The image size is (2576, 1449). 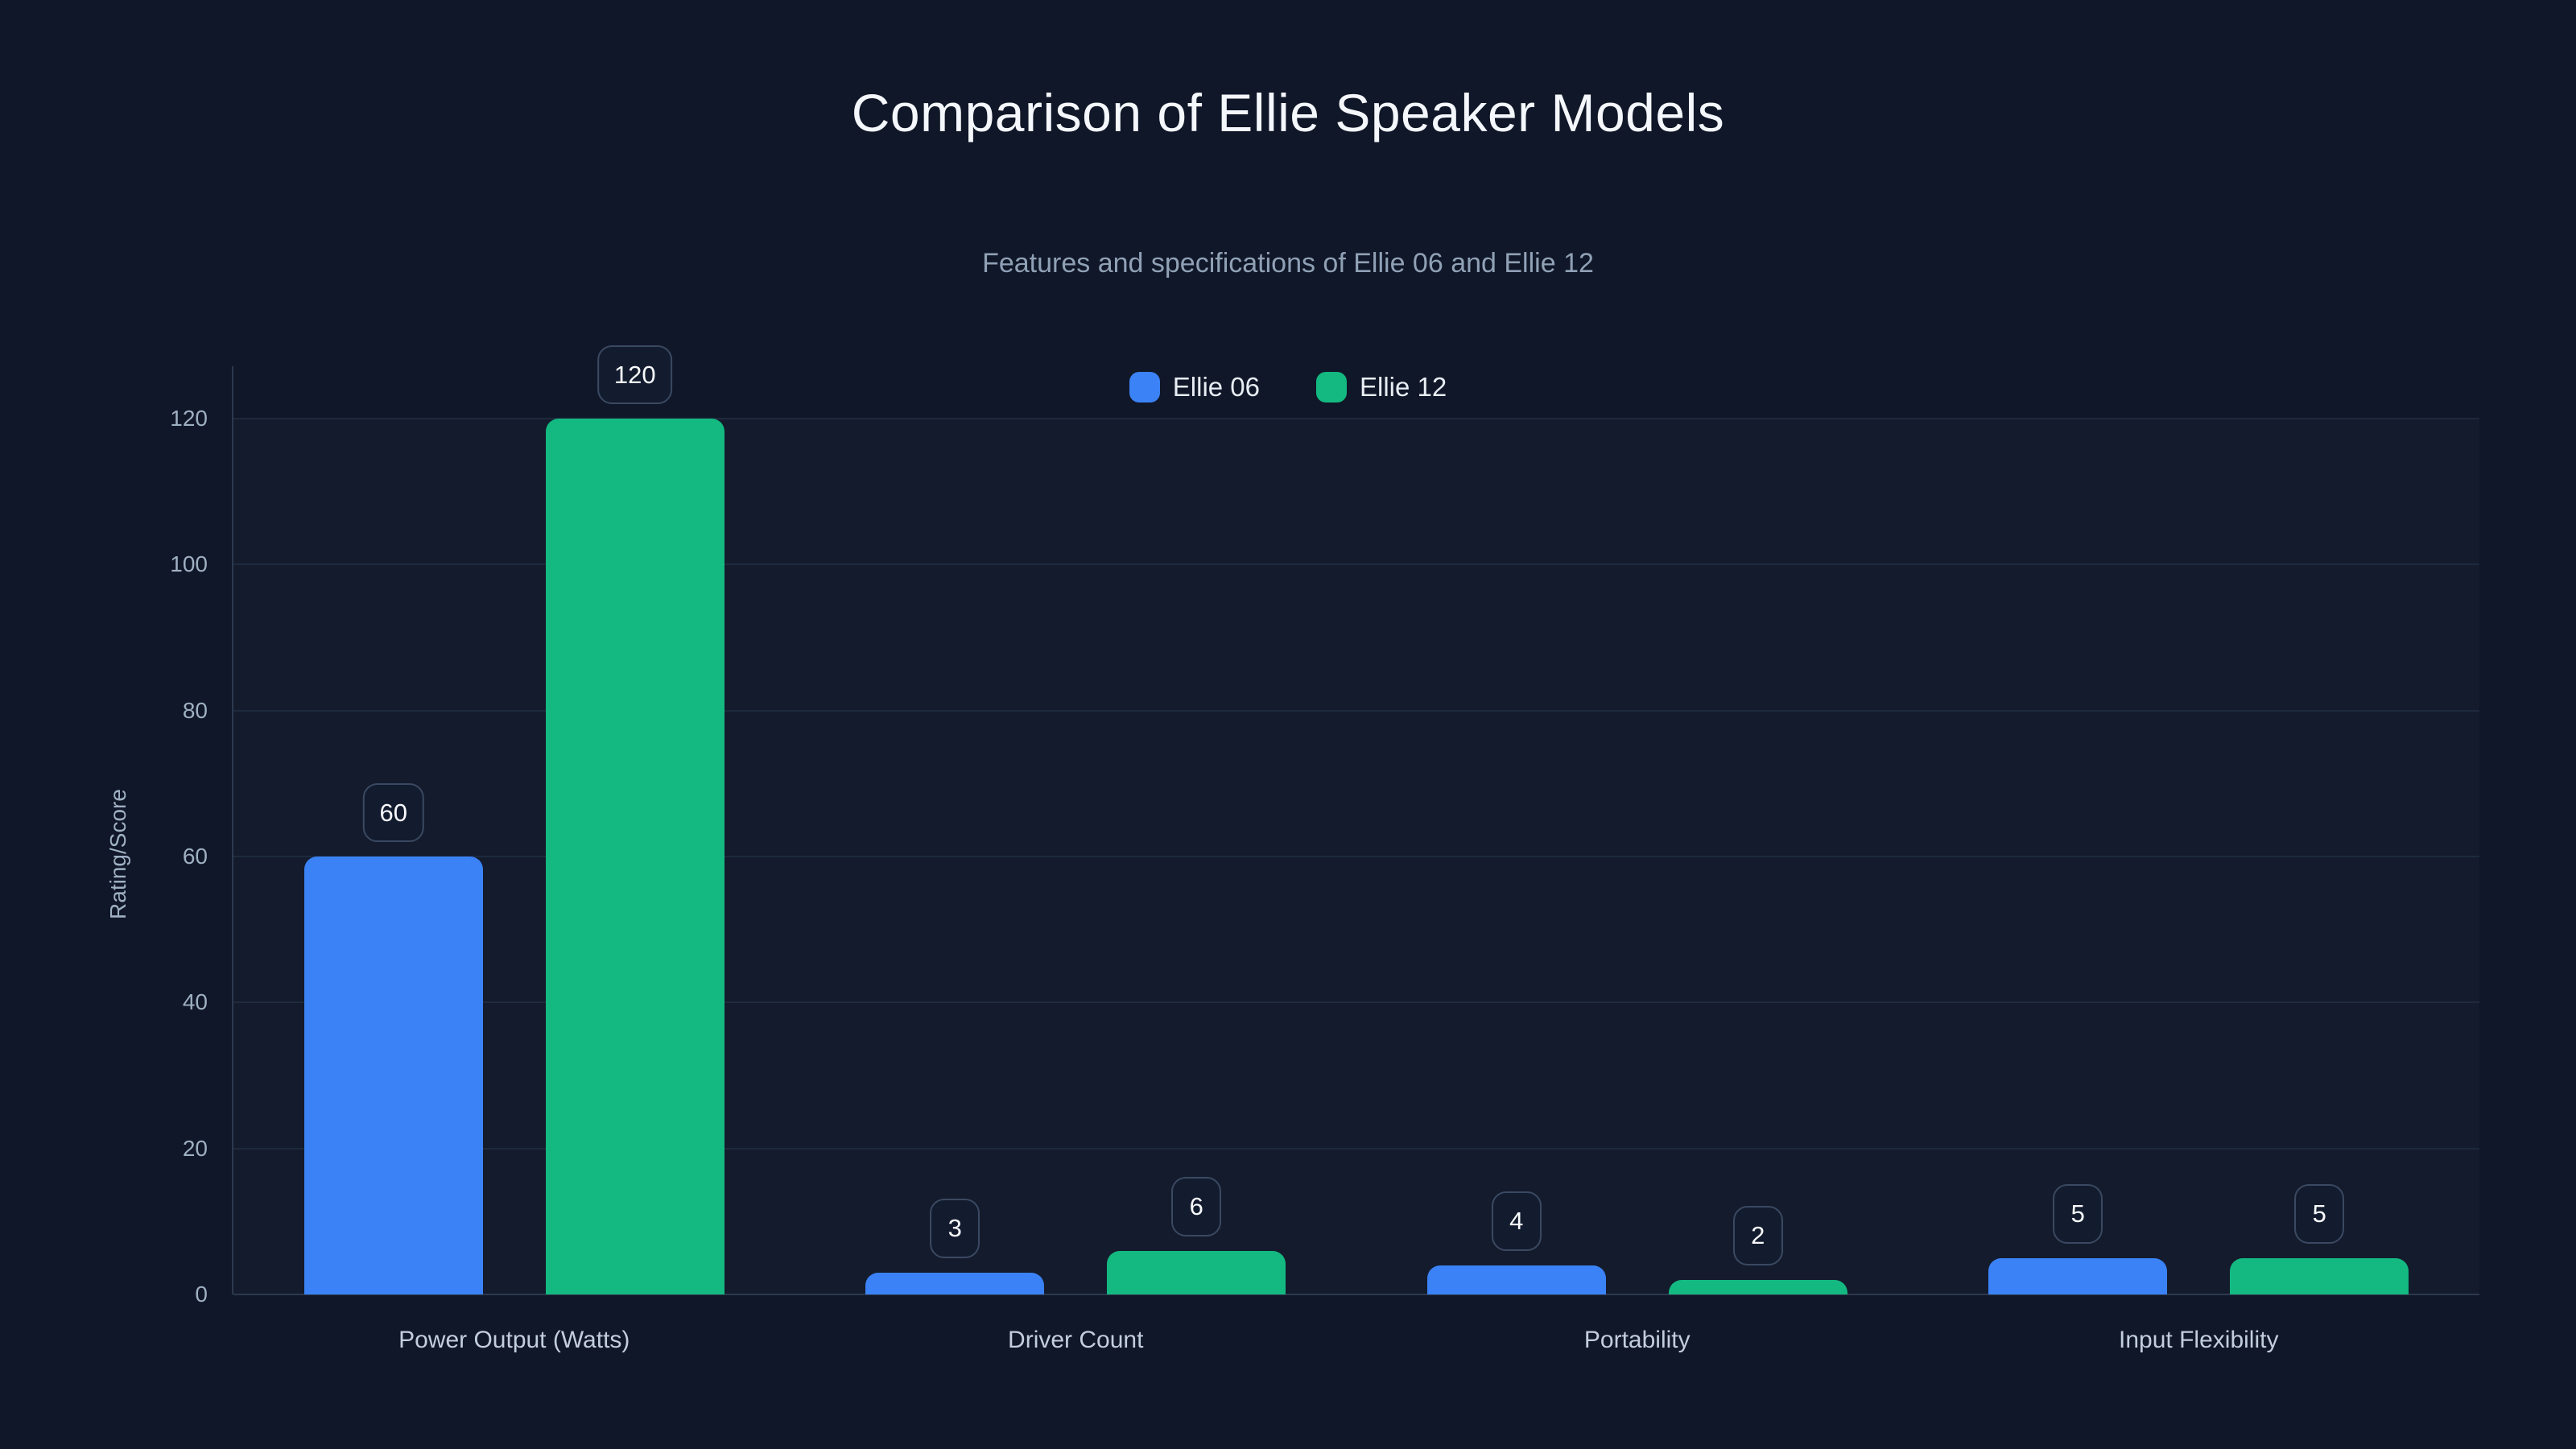 I want to click on y-tick-label-0: 0, so click(x=201, y=1294).